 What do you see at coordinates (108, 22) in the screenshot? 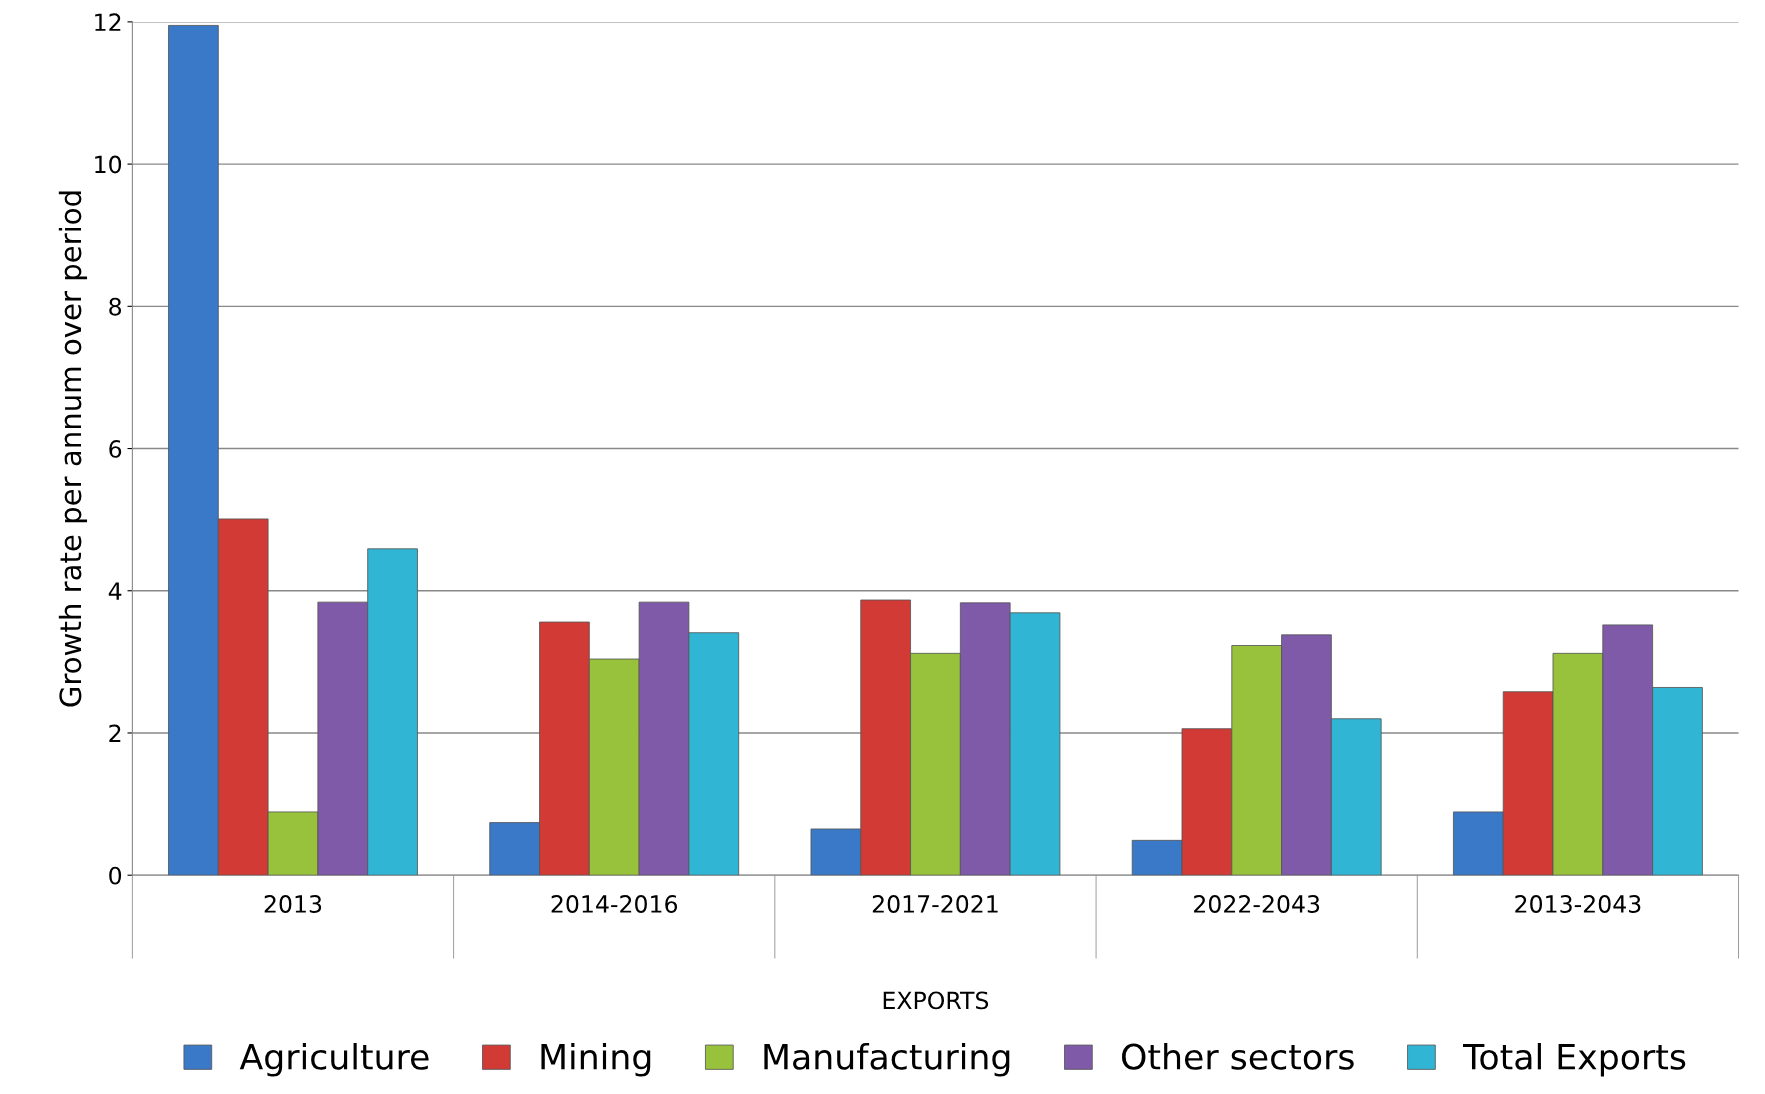
I see `y-tick-label: 12` at bounding box center [108, 22].